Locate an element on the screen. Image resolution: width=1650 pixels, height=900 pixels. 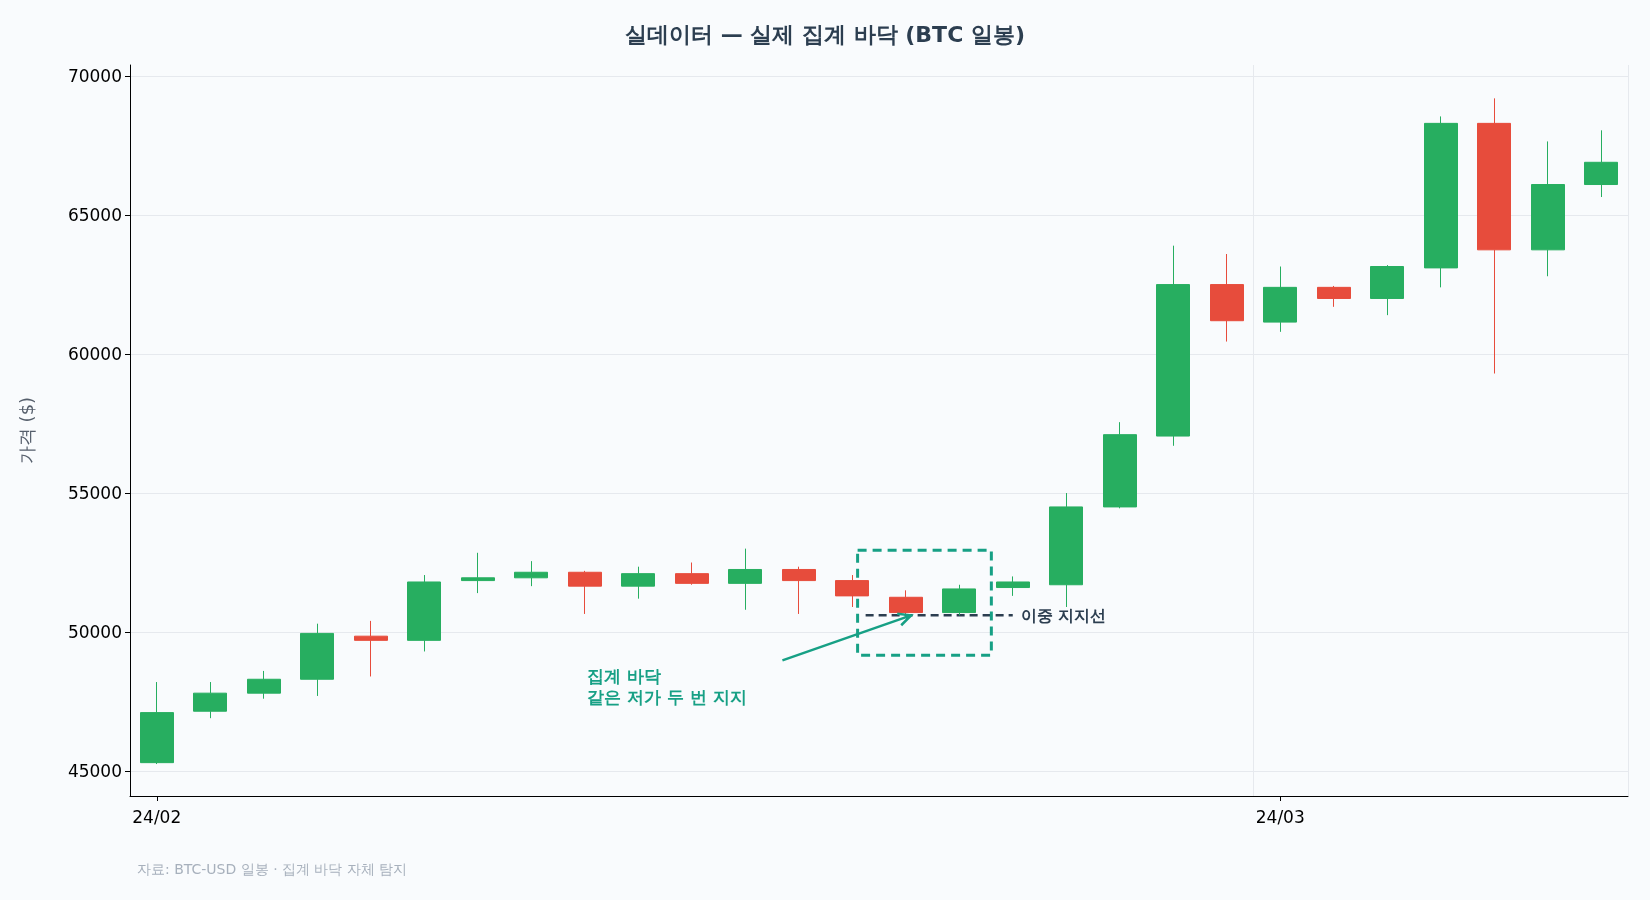
y-tick-label: 55000 is located at coordinates (94, 493).